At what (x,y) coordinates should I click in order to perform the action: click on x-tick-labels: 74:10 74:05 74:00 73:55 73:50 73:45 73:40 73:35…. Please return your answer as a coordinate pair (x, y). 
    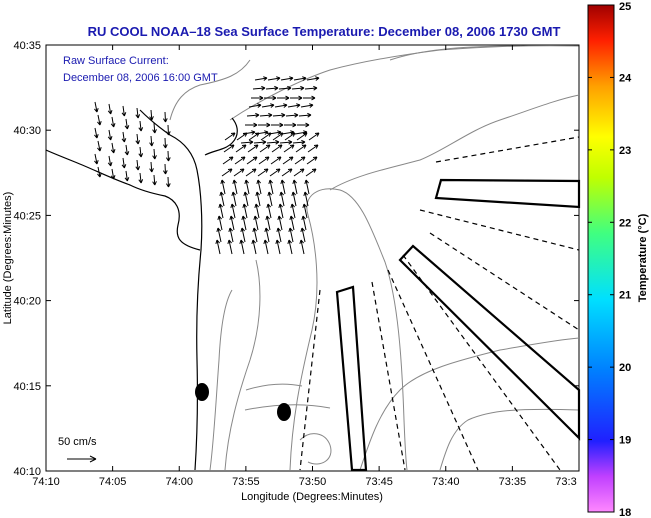
    Looking at the image, I should click on (304, 482).